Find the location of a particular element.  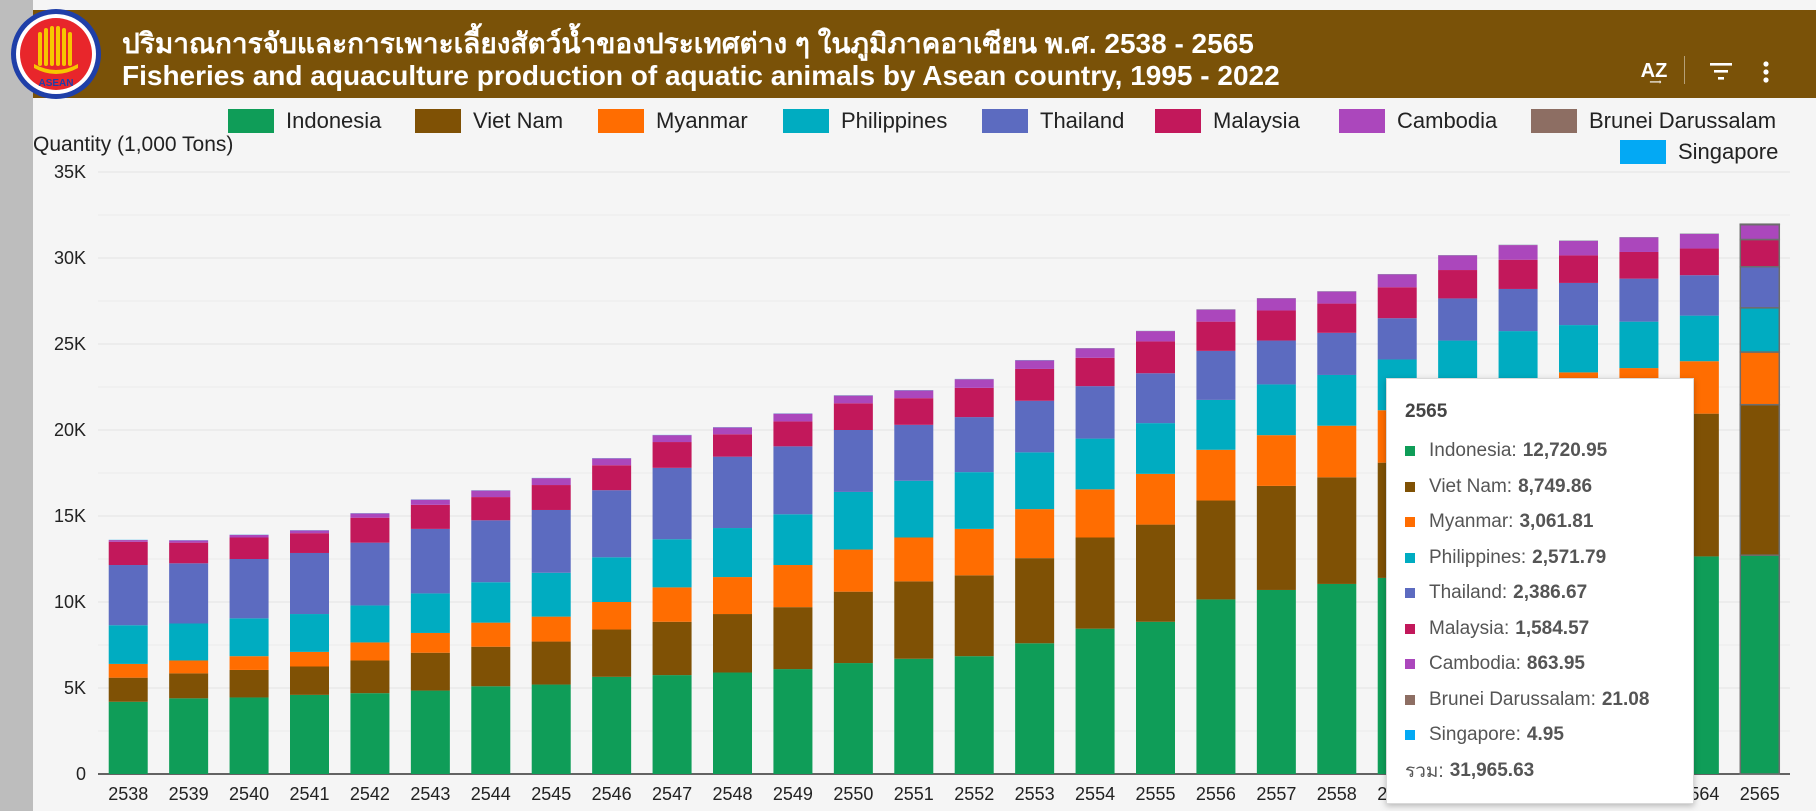

legend-item-thailand: Thailand is located at coordinates (1053, 121).